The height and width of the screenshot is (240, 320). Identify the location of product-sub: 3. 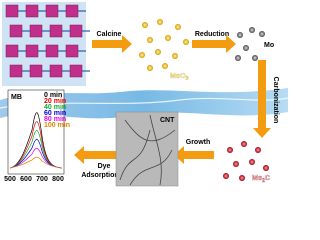
(187, 79).